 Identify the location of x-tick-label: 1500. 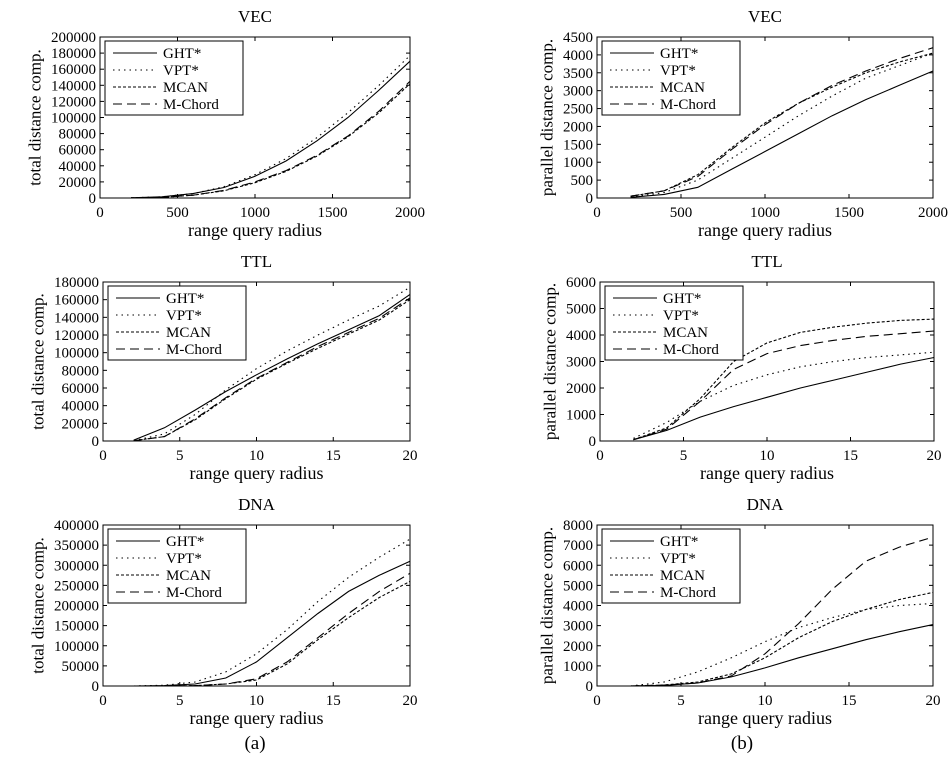
(849, 213).